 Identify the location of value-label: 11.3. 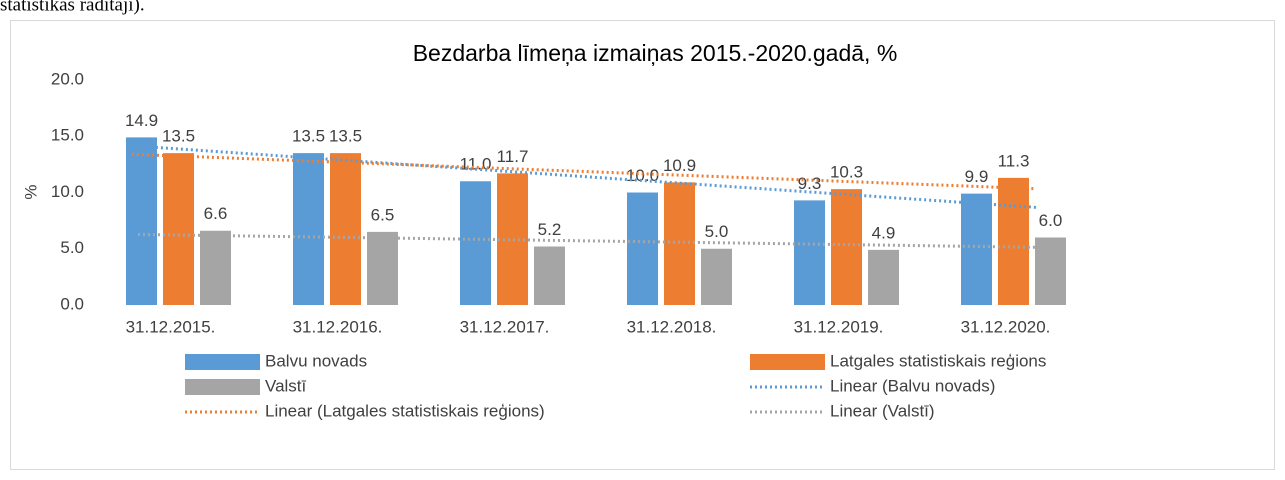
(1014, 160).